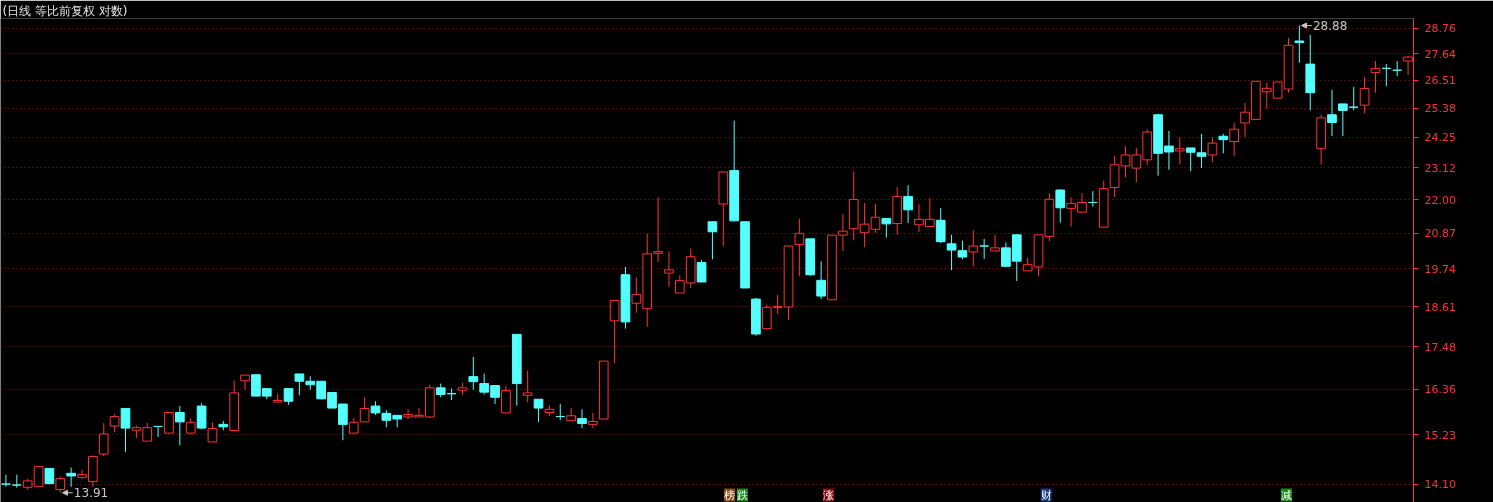 This screenshot has height=502, width=1493. What do you see at coordinates (65, 10) in the screenshot?
I see `chart-title: (日线 等比前复权 对数)` at bounding box center [65, 10].